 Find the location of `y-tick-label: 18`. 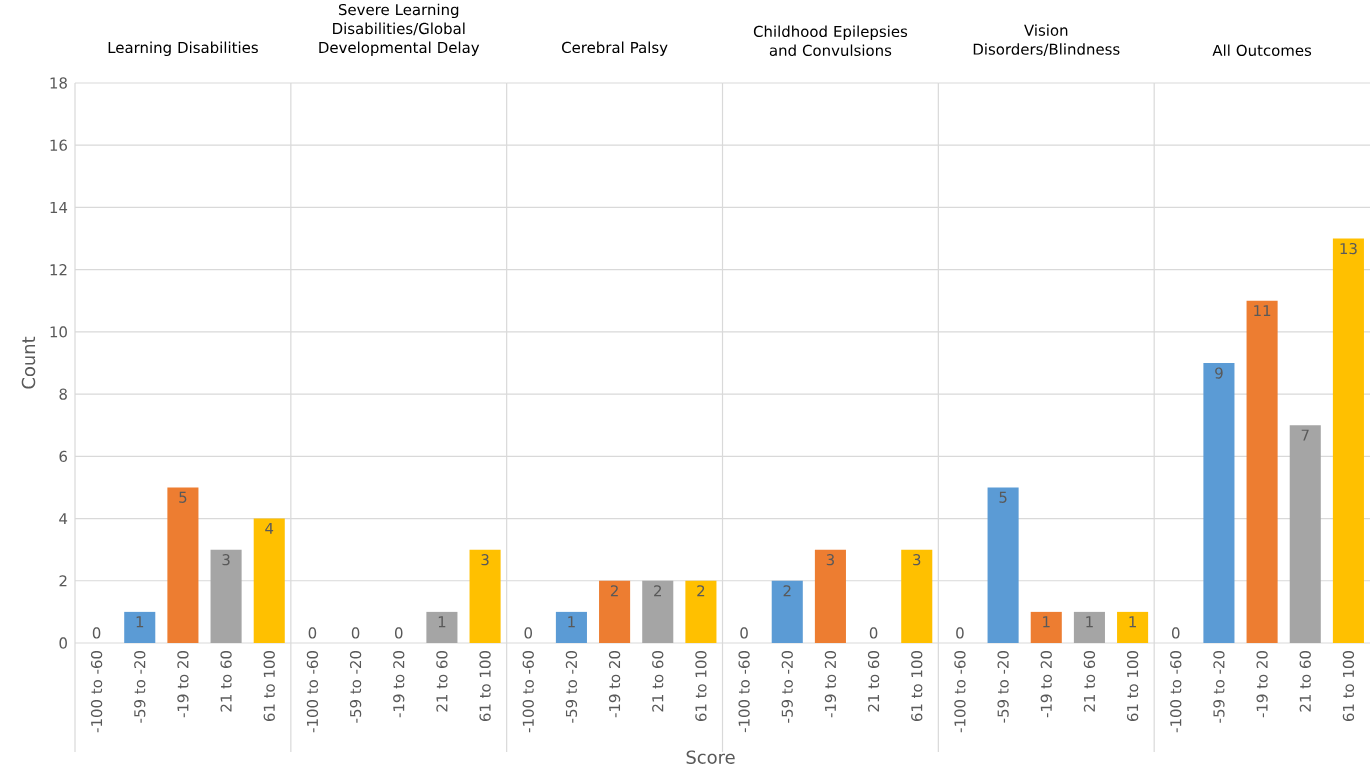

y-tick-label: 18 is located at coordinates (58, 83).